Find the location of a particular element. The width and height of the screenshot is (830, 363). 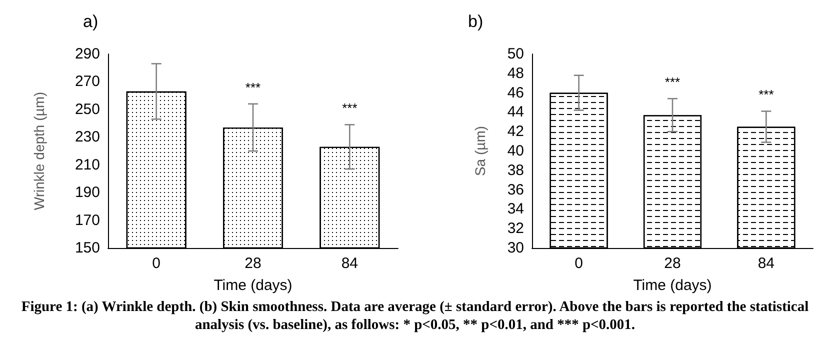

y-tick-label: 150 is located at coordinates (87, 248).